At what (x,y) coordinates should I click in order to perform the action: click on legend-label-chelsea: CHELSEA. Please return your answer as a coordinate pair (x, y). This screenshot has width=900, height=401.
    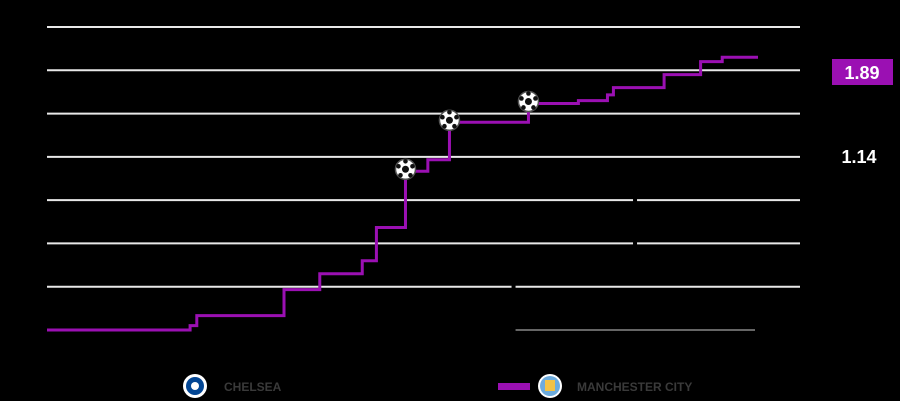
    Looking at the image, I should click on (253, 387).